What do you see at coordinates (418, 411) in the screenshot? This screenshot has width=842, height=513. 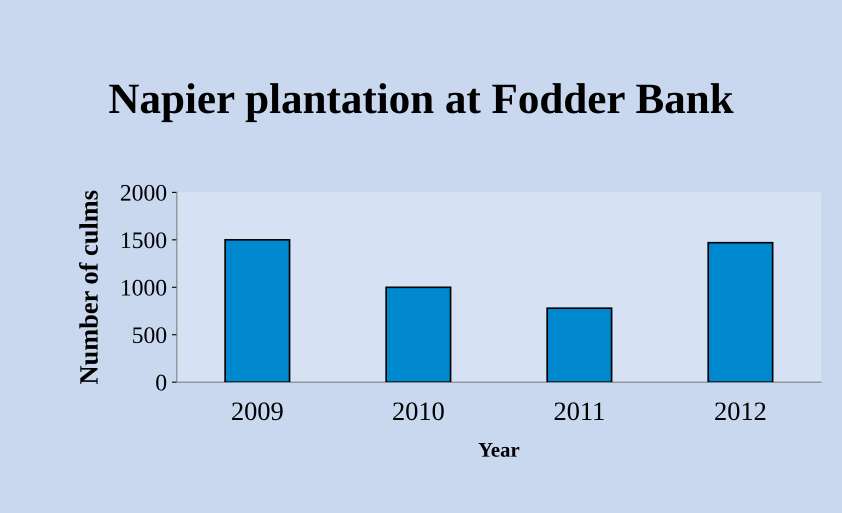 I see `x-tick-label: 2010` at bounding box center [418, 411].